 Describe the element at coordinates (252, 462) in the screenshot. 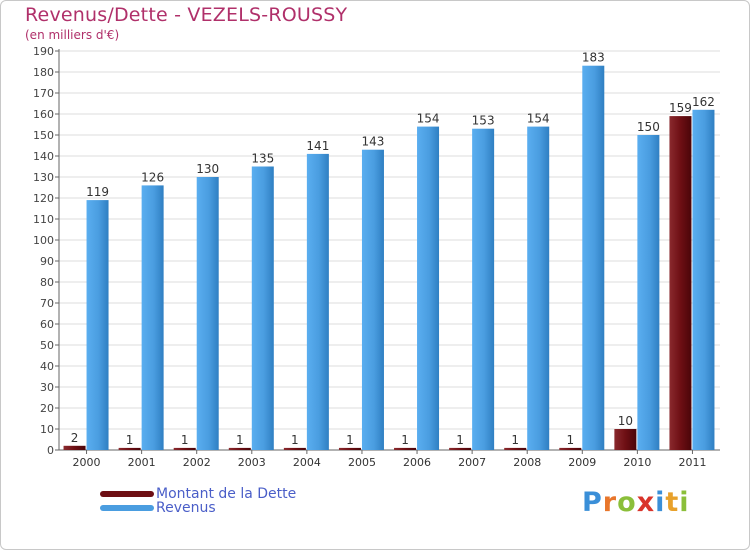

I see `x-tick-label: 2003` at that location.